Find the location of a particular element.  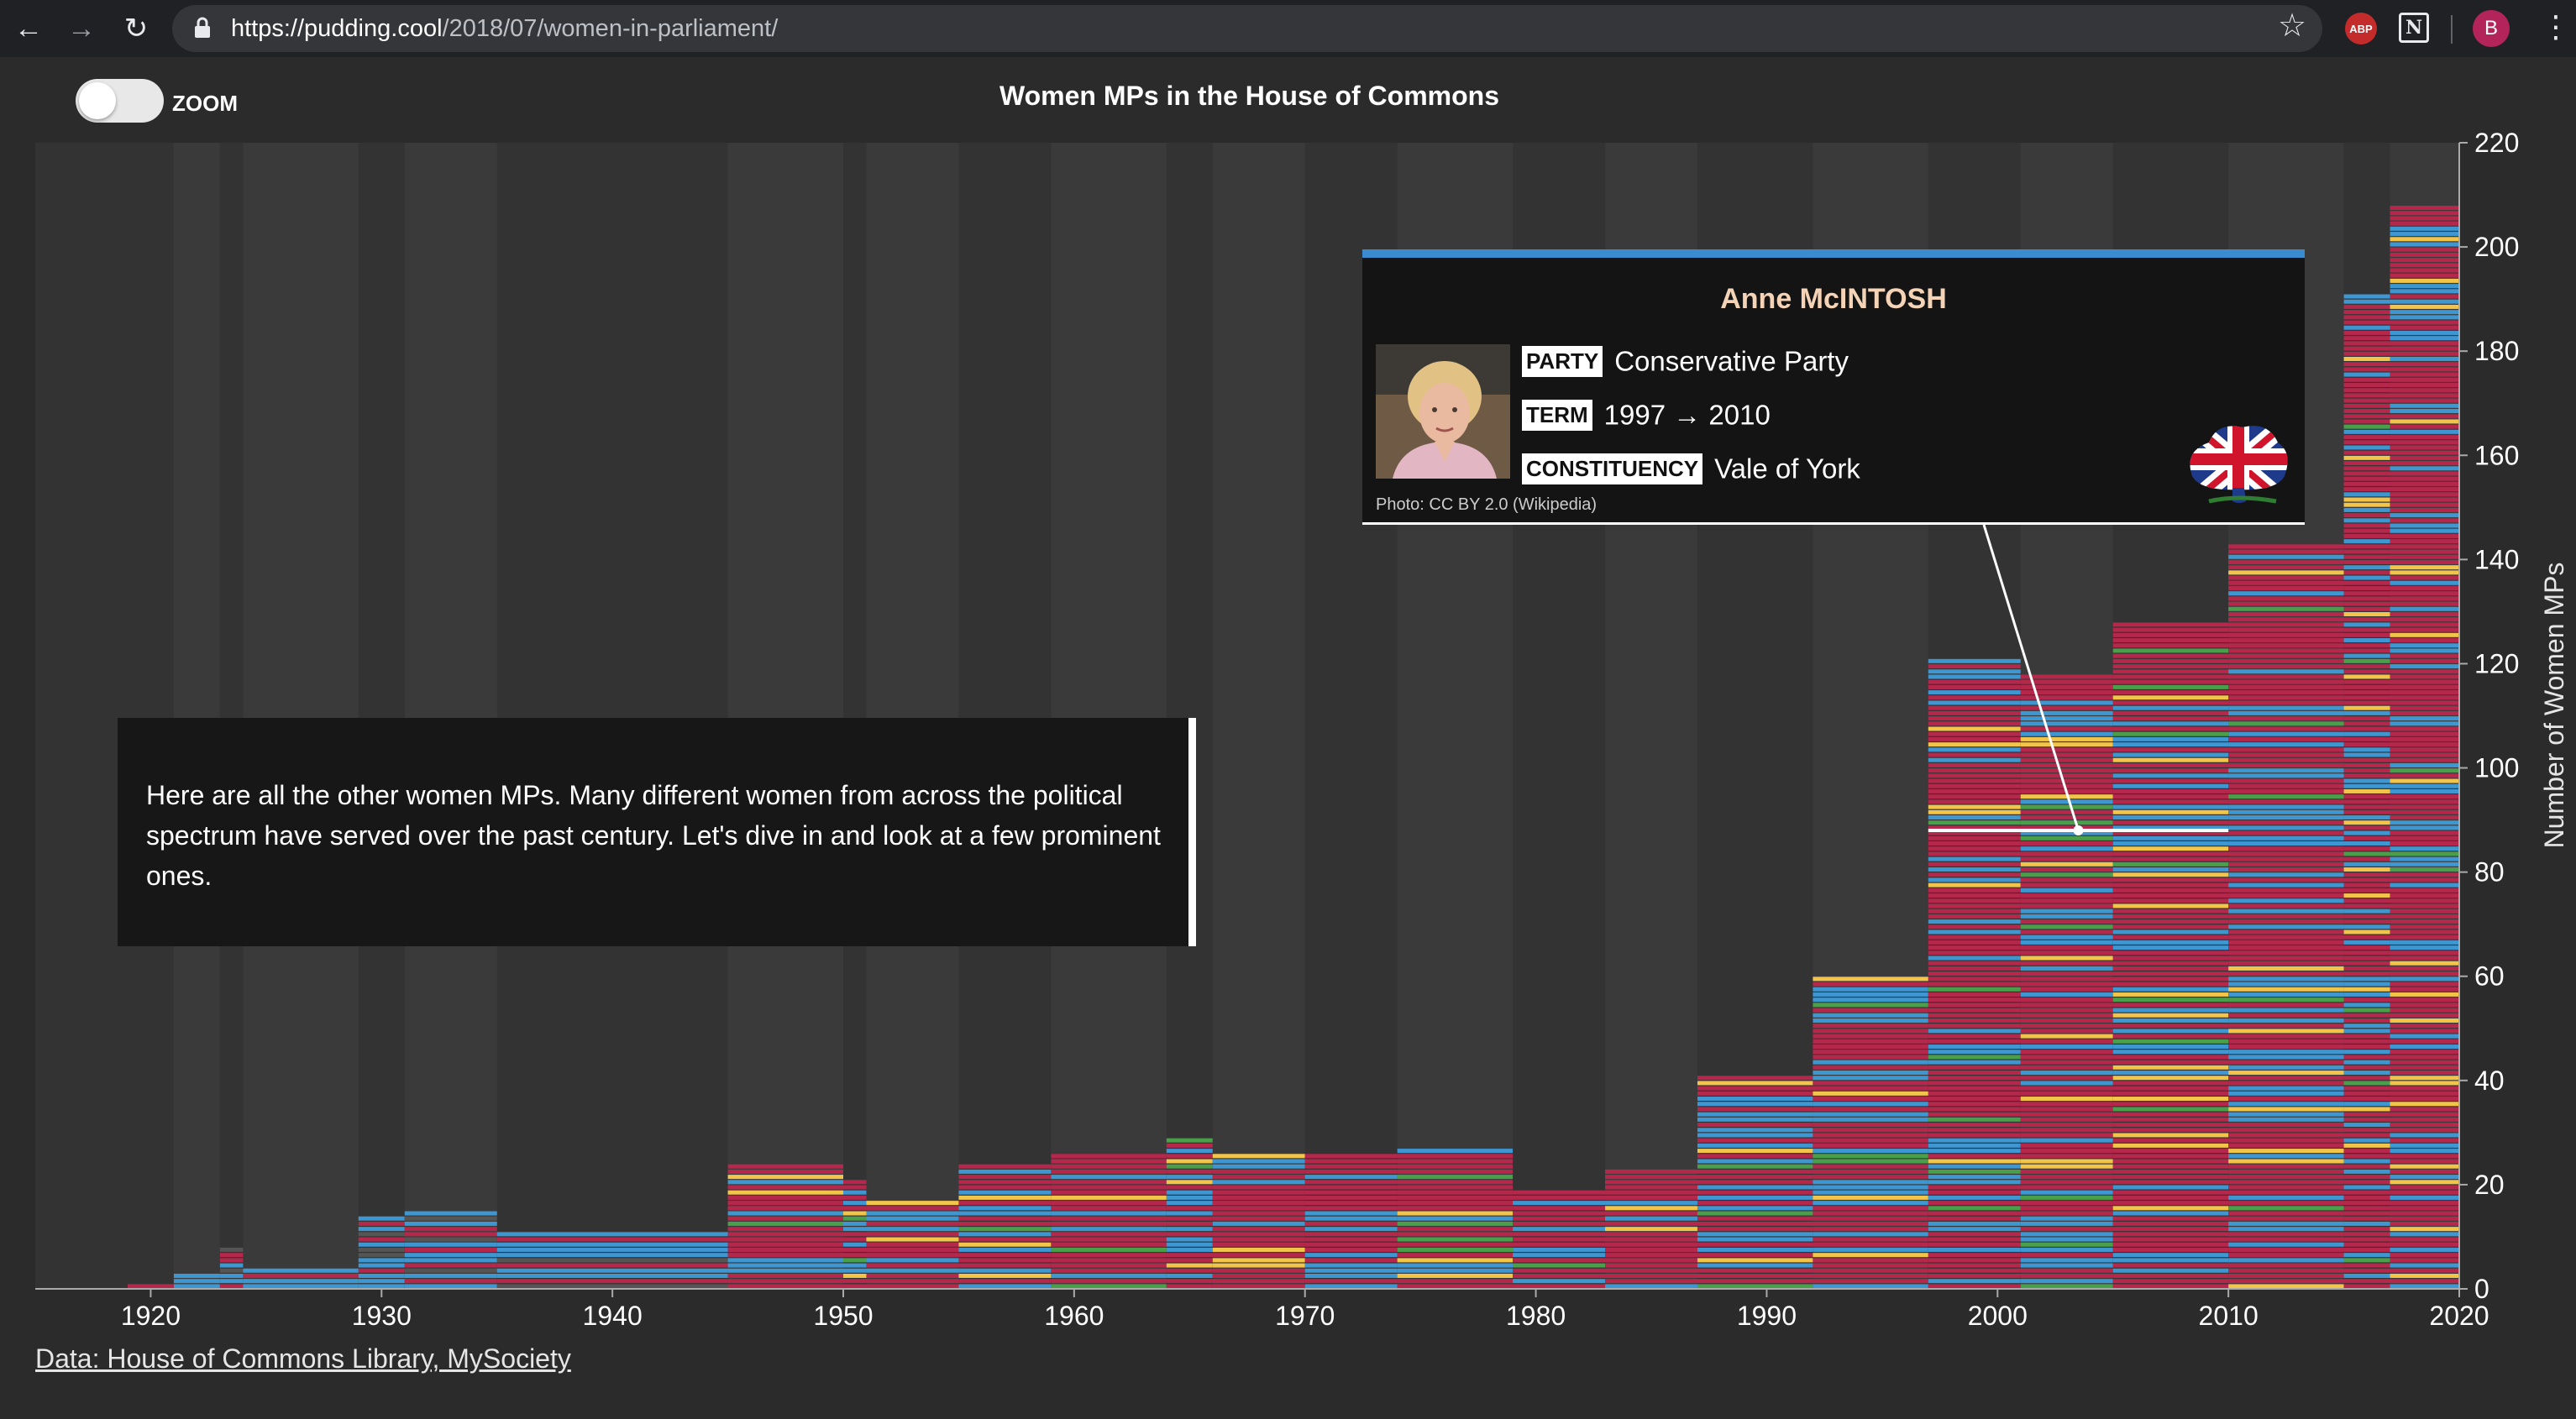

bookmark-star-icon: ☆ is located at coordinates (2292, 26).